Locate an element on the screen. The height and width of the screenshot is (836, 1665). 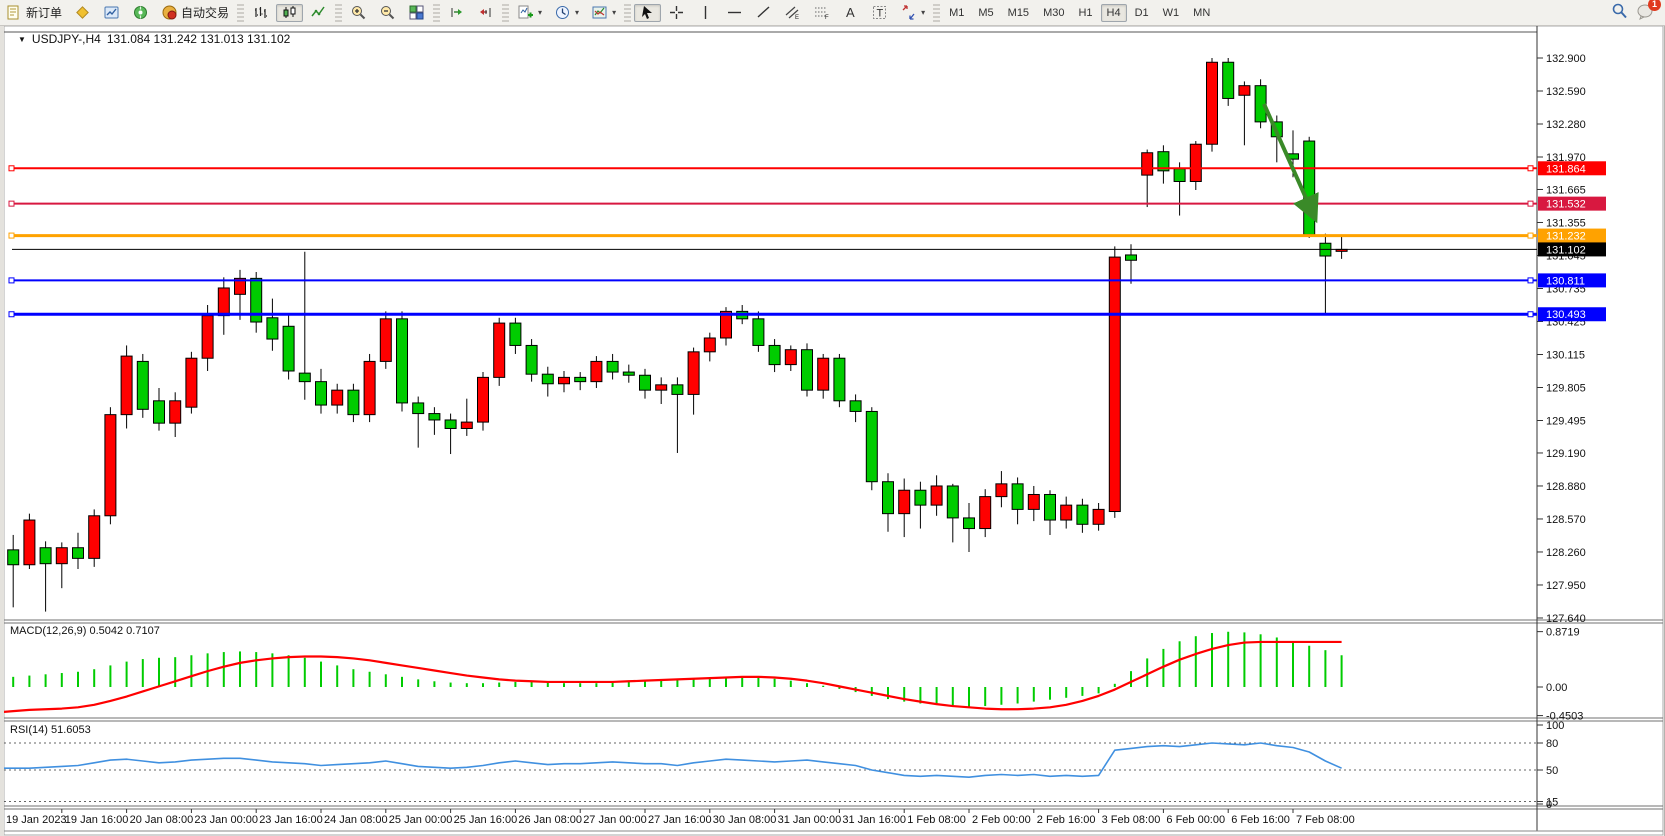
zoom-out-button is located at coordinates (387, 13).